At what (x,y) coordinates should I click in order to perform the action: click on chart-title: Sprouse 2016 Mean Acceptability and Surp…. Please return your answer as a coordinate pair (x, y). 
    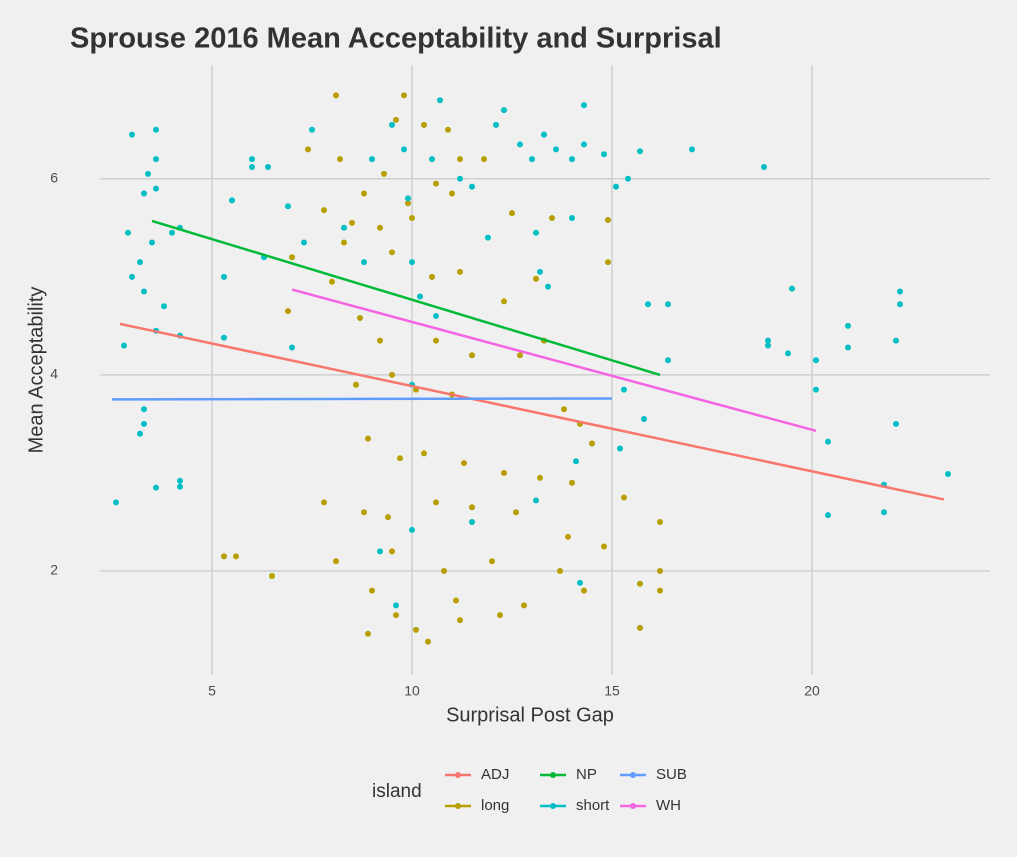
    Looking at the image, I should click on (396, 39).